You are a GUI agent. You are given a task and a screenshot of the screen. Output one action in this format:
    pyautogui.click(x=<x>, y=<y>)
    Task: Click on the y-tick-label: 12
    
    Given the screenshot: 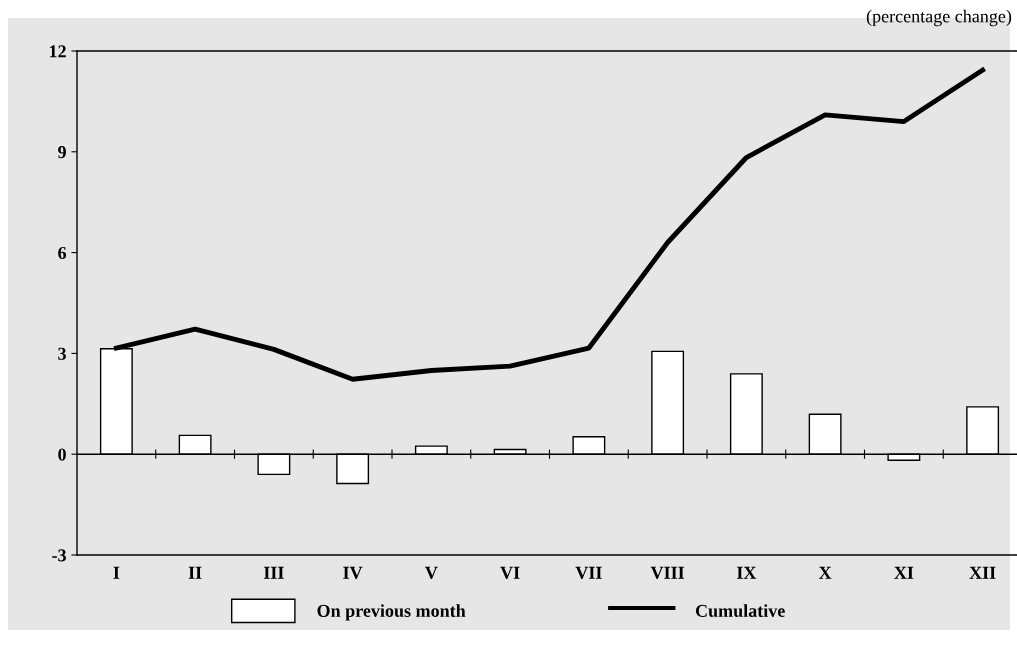 What is the action you would take?
    pyautogui.click(x=57, y=51)
    